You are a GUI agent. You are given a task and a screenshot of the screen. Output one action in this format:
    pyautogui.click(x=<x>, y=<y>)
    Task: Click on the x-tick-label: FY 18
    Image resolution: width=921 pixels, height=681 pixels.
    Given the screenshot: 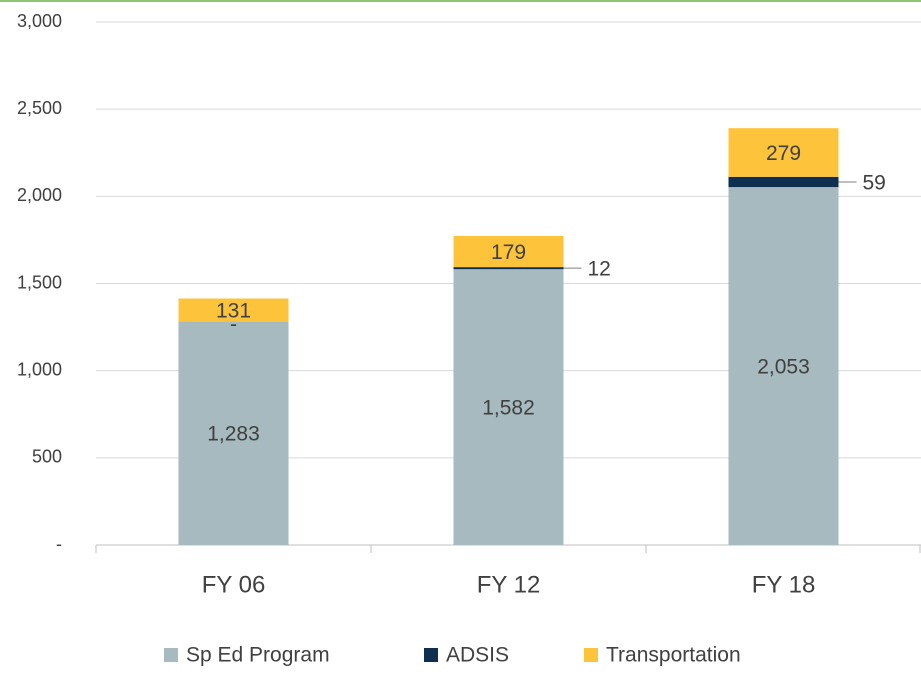 What is the action you would take?
    pyautogui.click(x=784, y=584)
    